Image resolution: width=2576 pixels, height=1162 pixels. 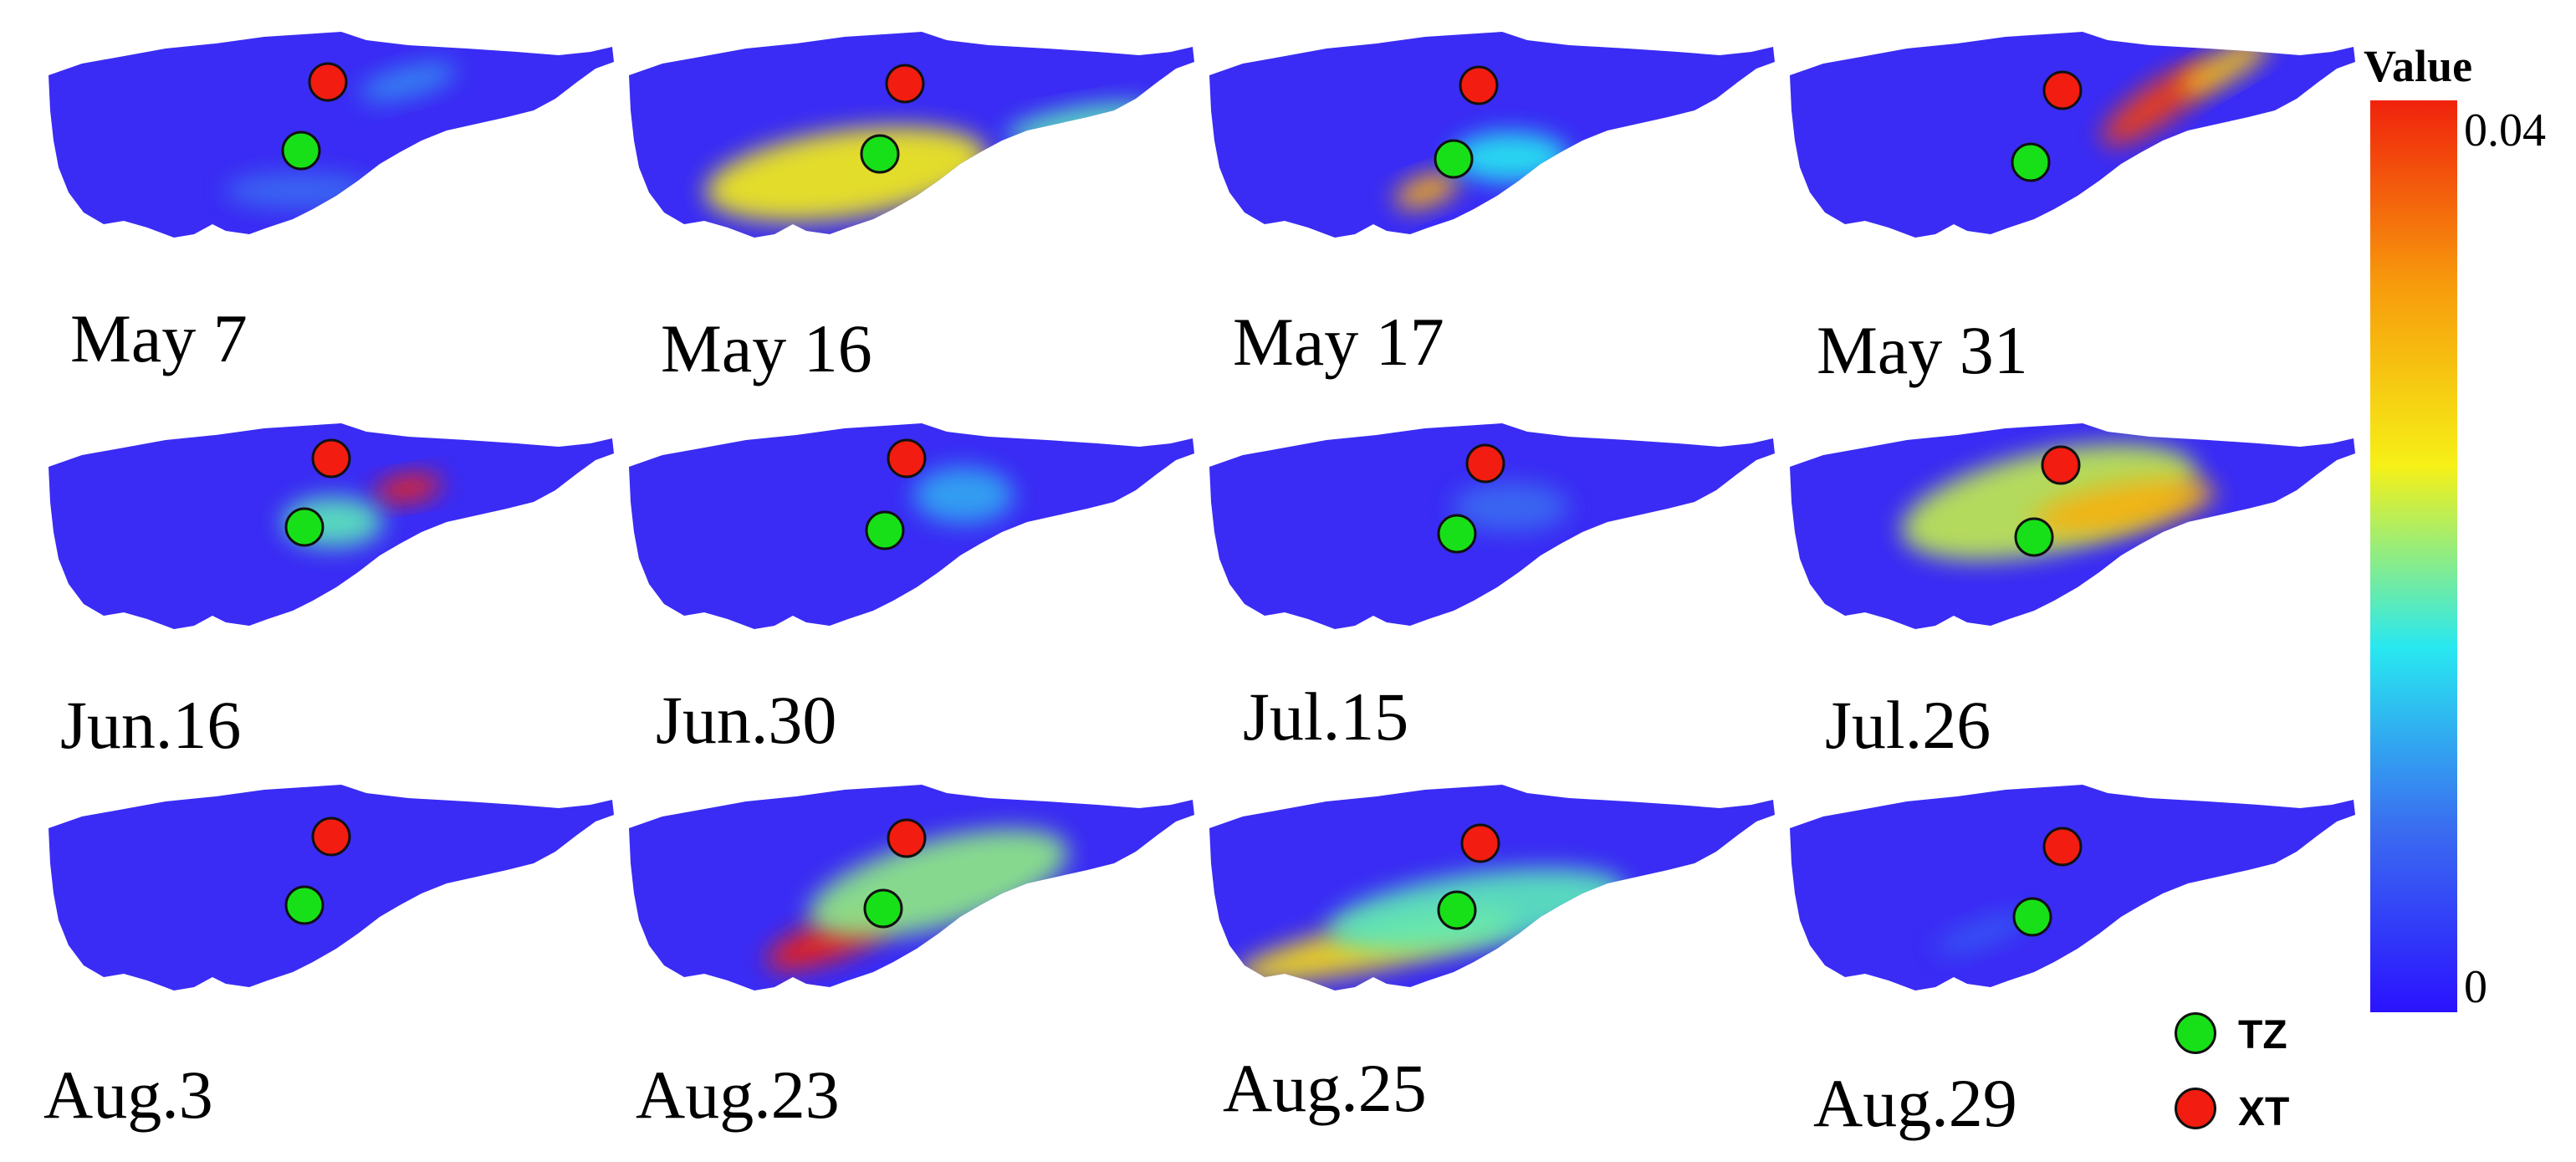 I want to click on legend-label-xt: XT, so click(x=2264, y=1112).